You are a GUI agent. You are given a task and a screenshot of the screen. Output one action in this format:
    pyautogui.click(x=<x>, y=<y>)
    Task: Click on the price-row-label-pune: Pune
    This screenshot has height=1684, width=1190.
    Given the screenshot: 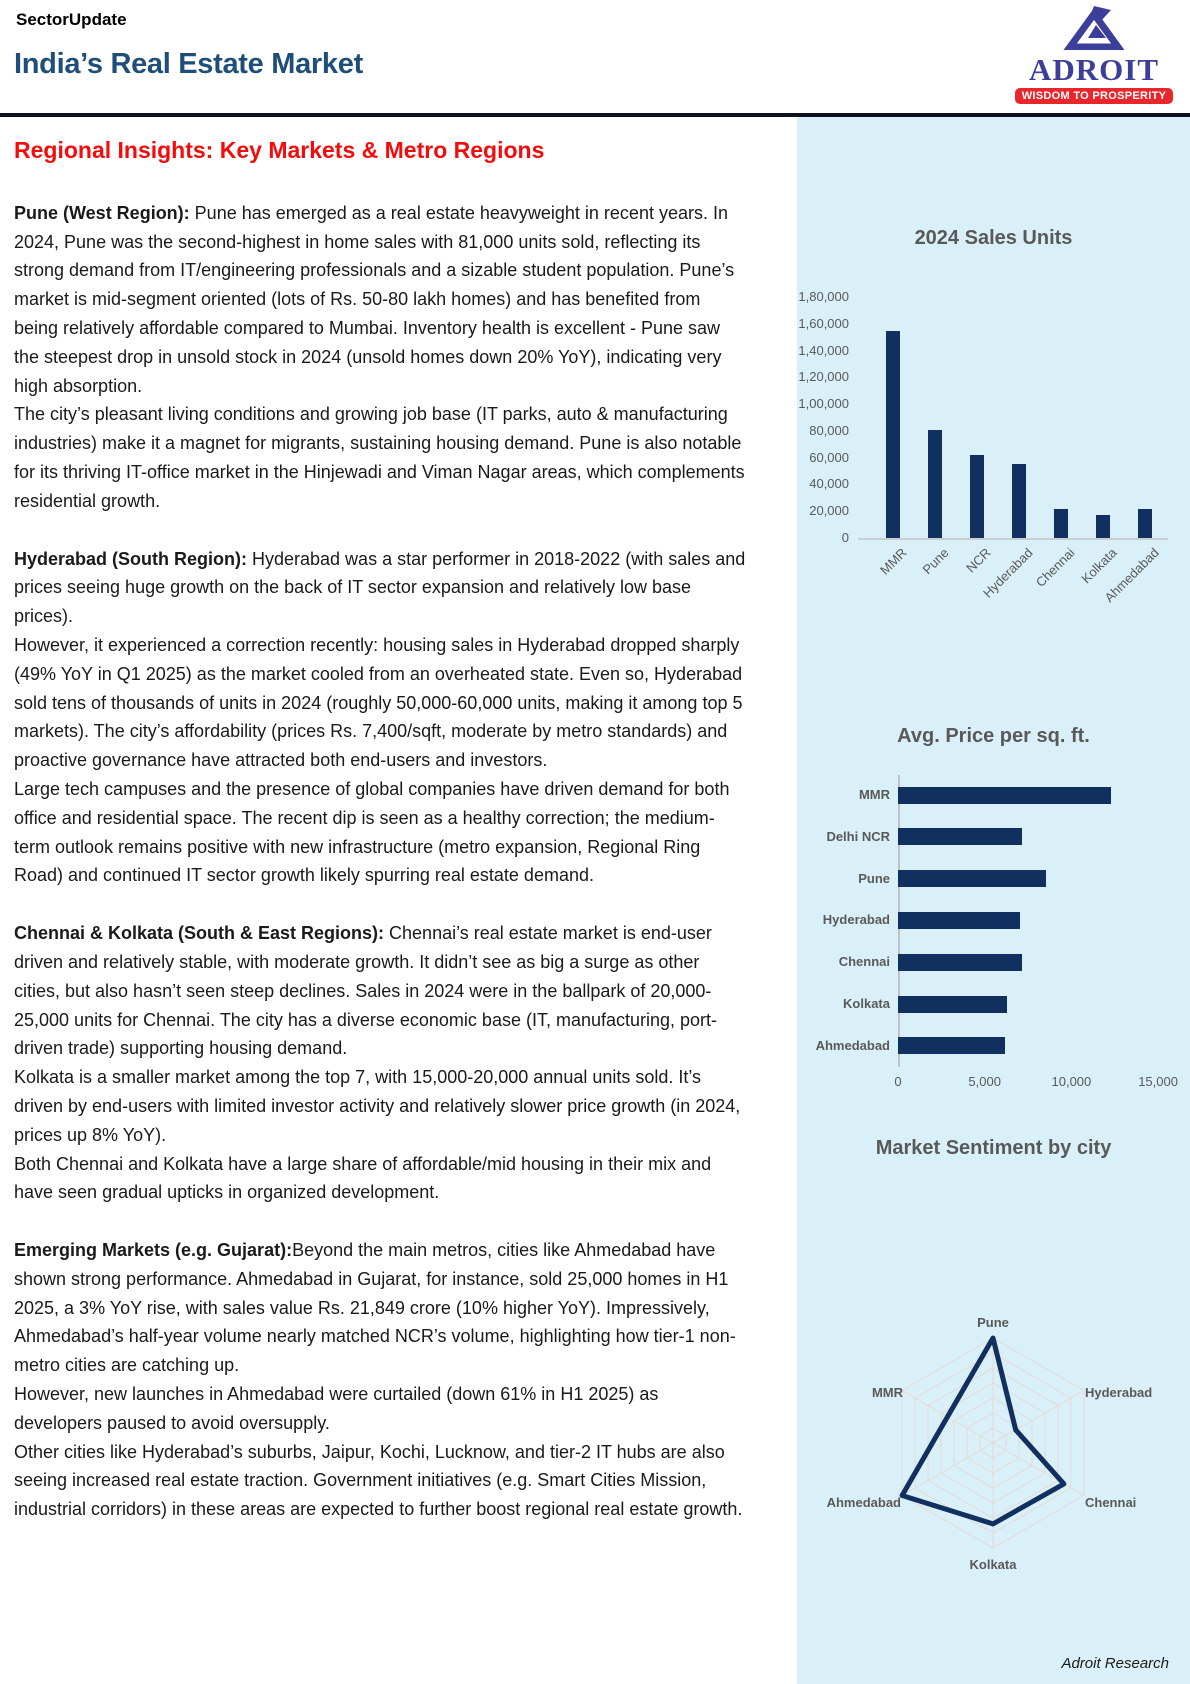 What is the action you would take?
    pyautogui.click(x=874, y=878)
    